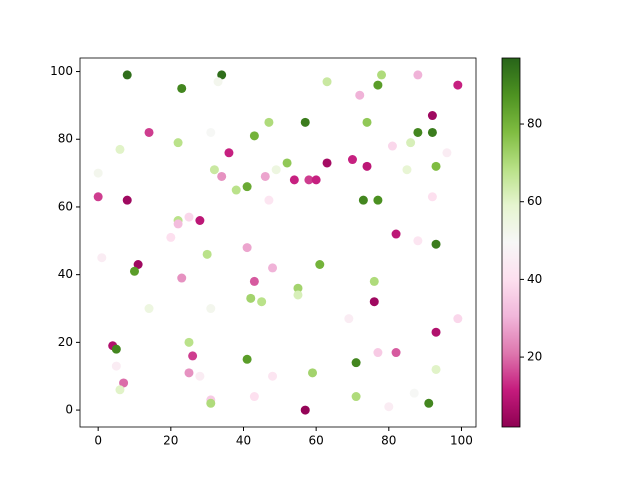  I want to click on colorbar-tick-label: 20, so click(534, 357).